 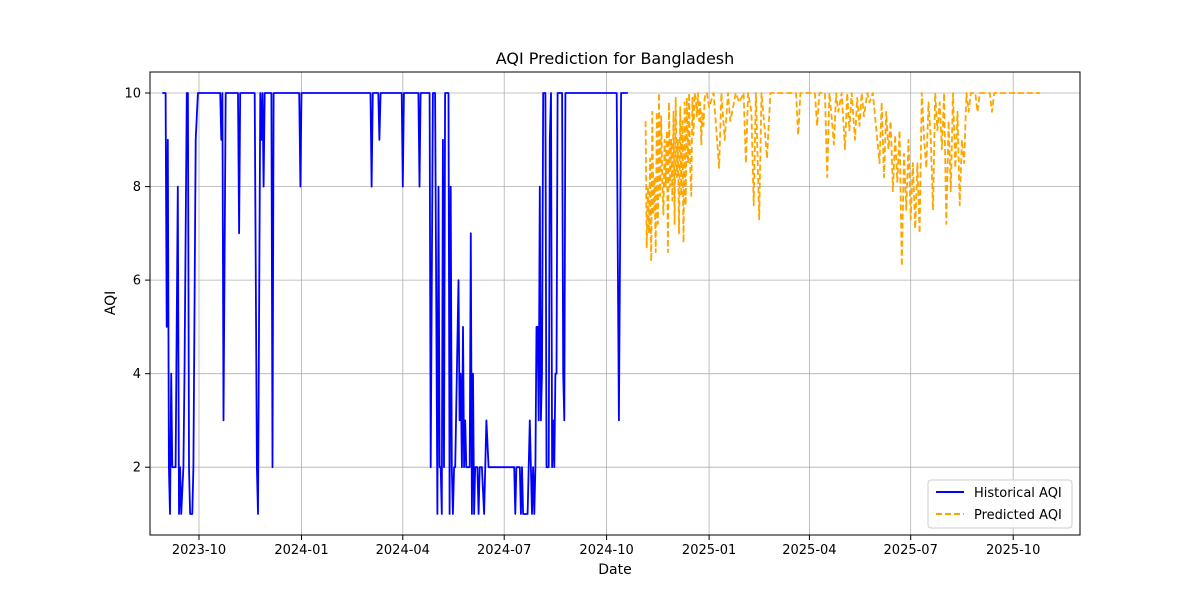 What do you see at coordinates (137, 374) in the screenshot?
I see `y-tick-label: 4` at bounding box center [137, 374].